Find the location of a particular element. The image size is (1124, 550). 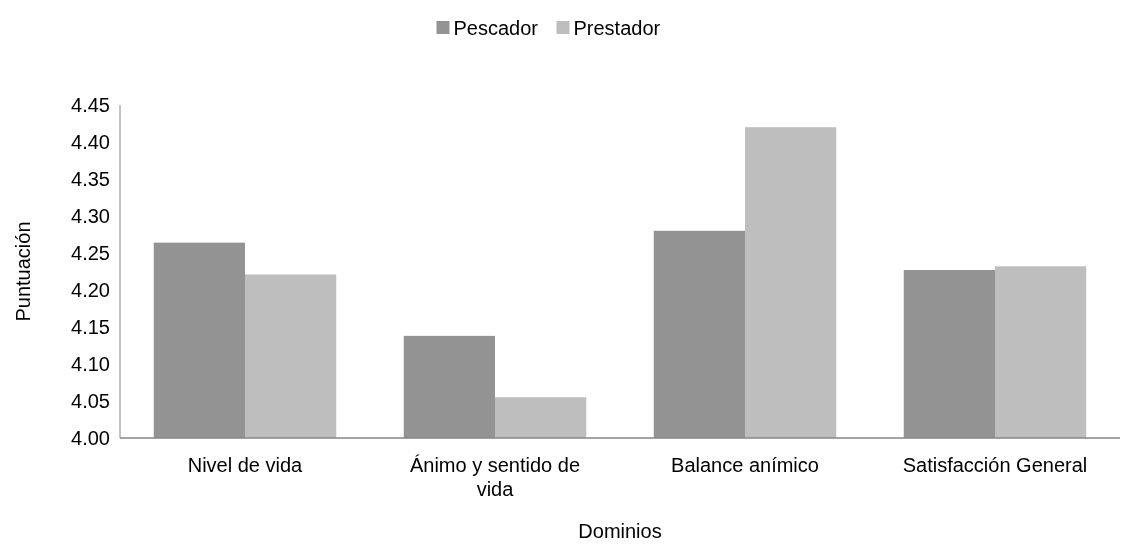

legend-label: Pescador is located at coordinates (496, 28).